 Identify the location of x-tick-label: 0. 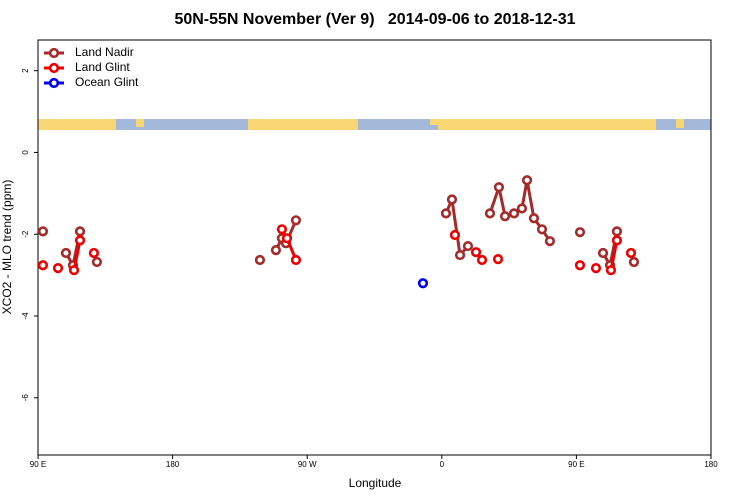
(442, 464).